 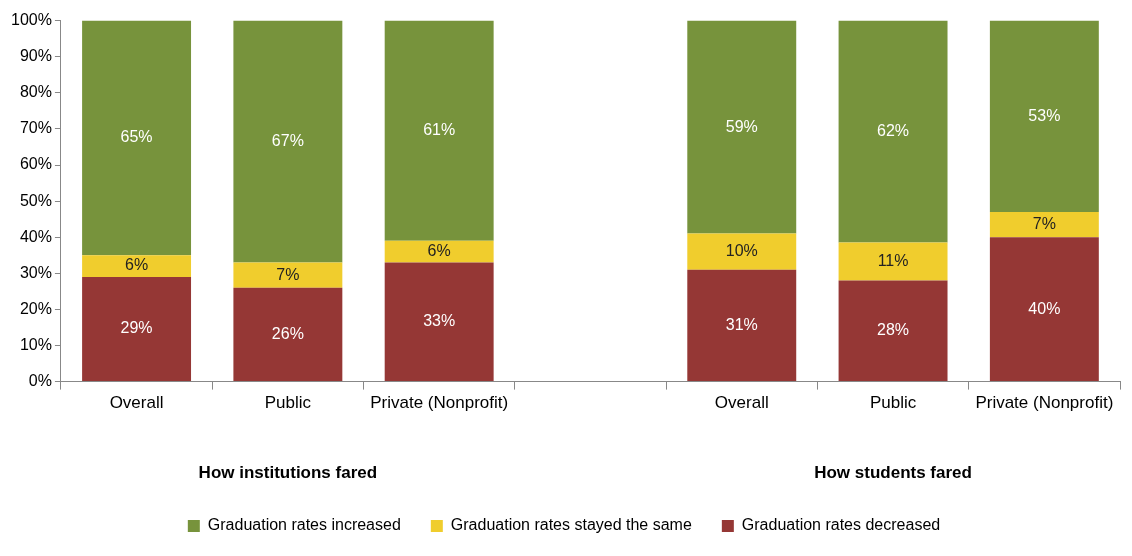 I want to click on data-label: 33%, so click(x=439, y=321).